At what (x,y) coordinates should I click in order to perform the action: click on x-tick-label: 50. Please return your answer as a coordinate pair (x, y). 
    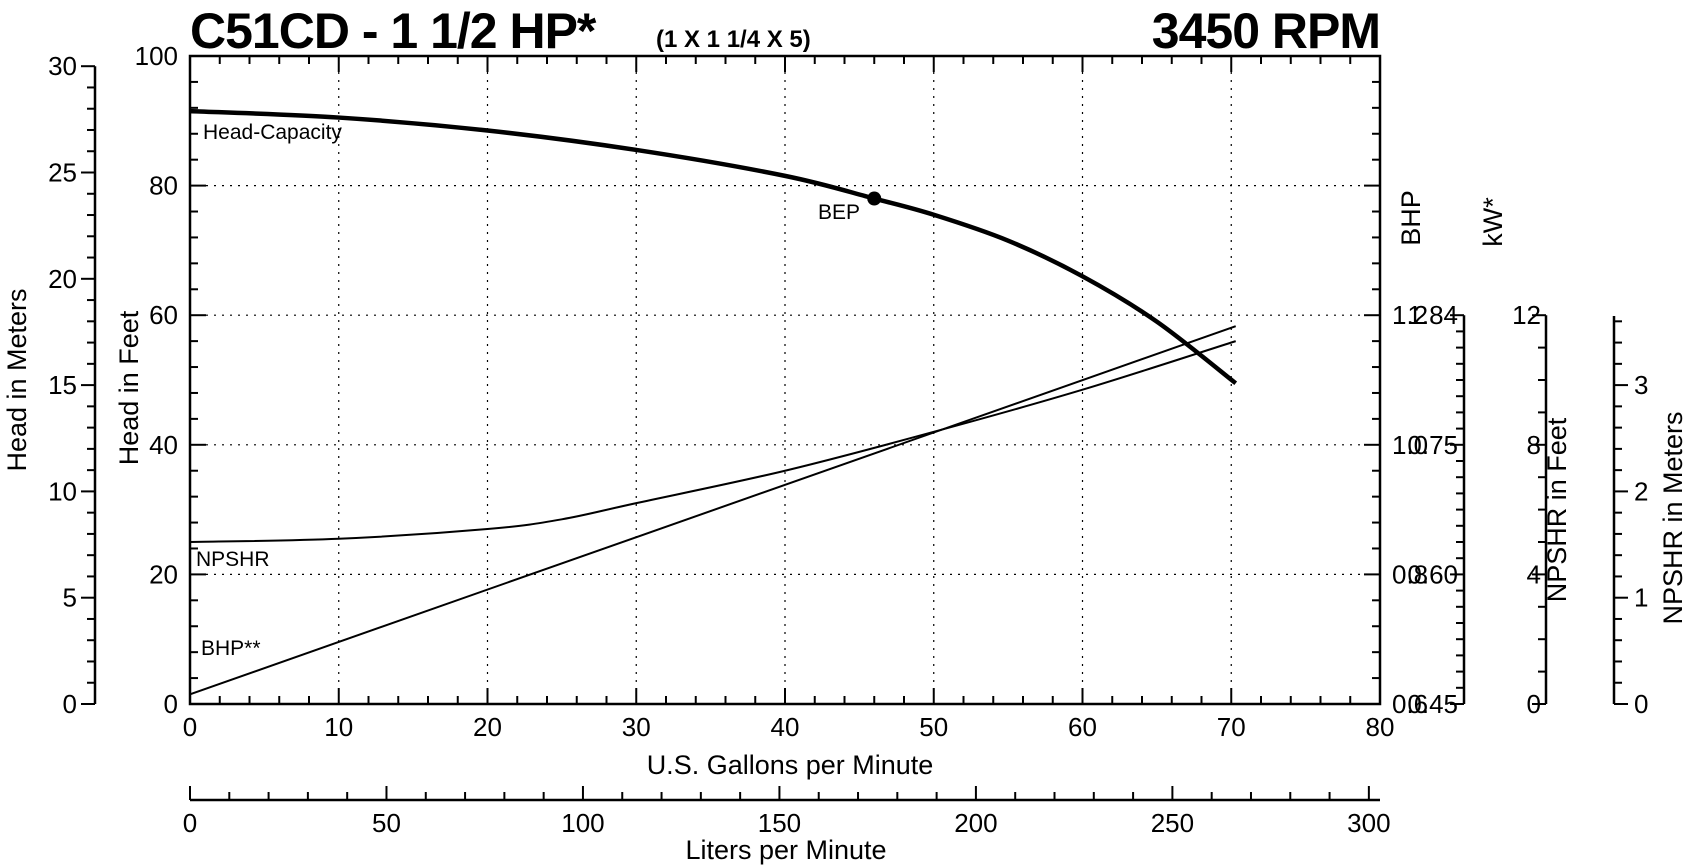
    Looking at the image, I should click on (933, 727).